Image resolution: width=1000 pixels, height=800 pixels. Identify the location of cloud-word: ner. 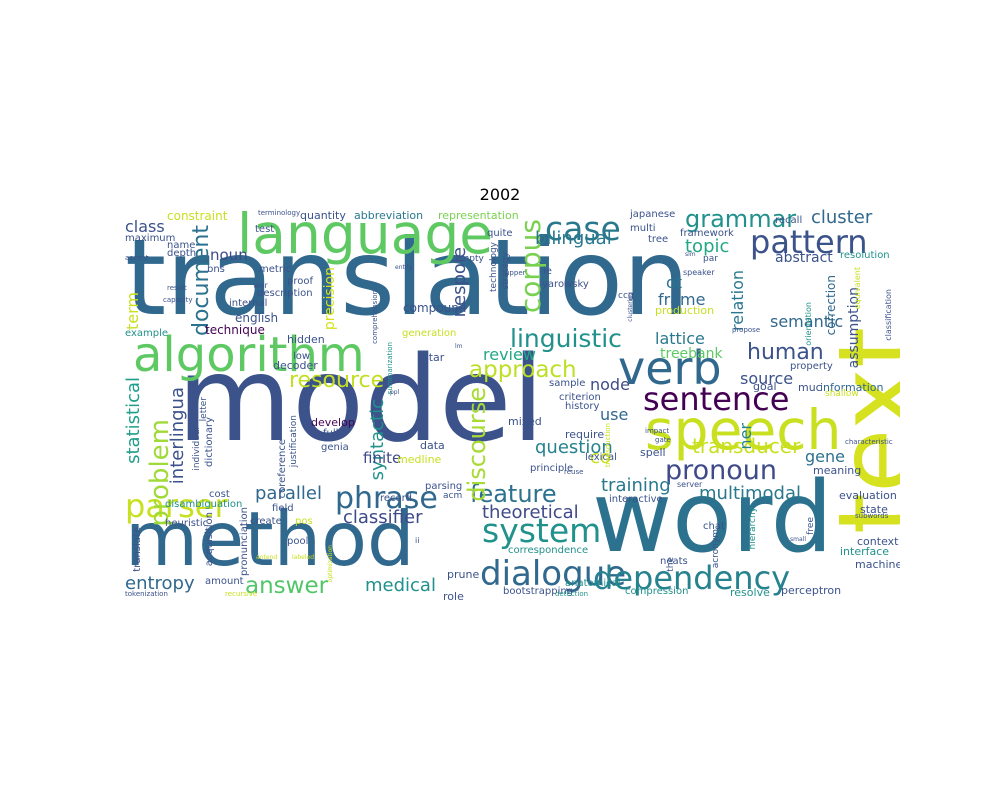
(745, 436).